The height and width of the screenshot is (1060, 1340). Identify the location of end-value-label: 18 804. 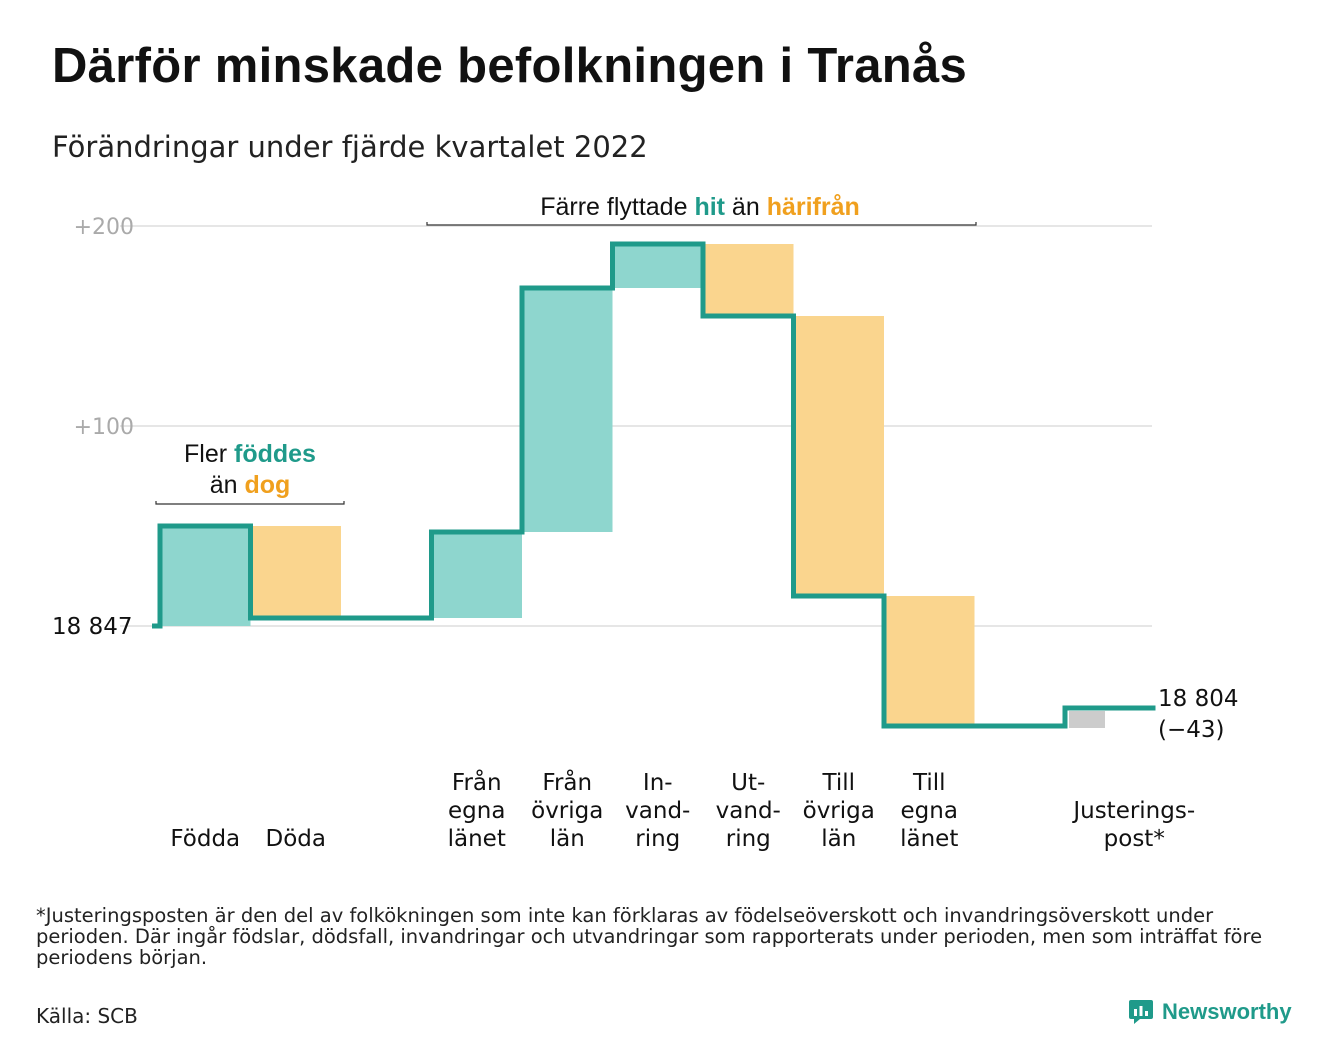
(1198, 699).